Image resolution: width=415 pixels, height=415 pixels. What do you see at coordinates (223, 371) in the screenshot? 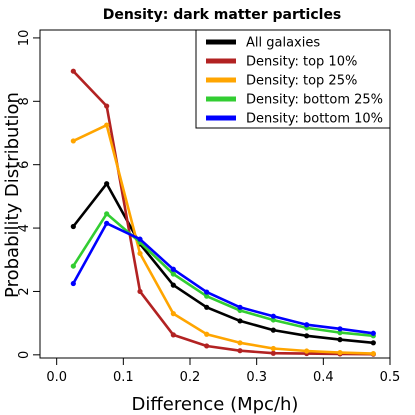
I see `x-axis: 0.0 0.1 0.2 0.3 0.4 0.5` at bounding box center [223, 371].